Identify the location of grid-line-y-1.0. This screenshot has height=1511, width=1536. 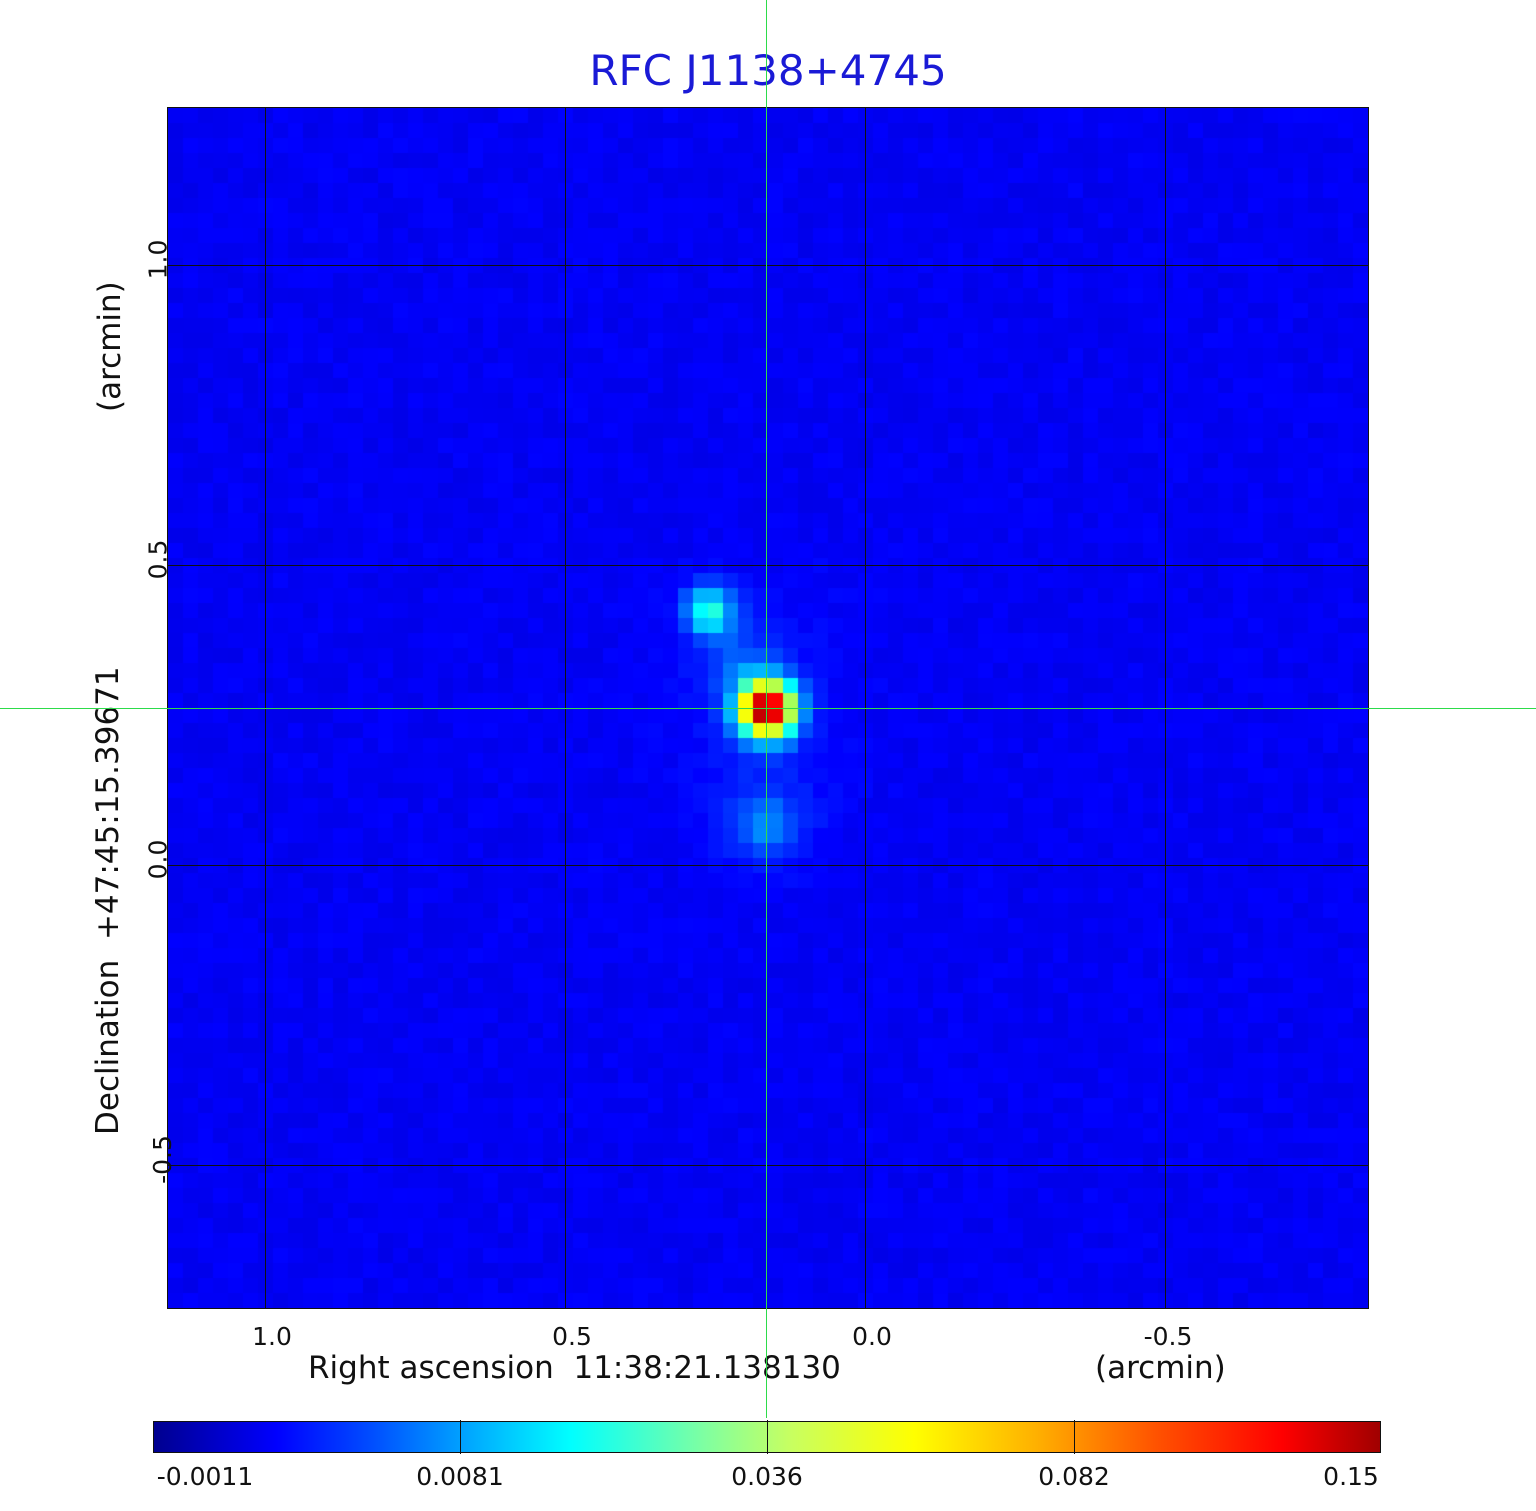
(768, 265).